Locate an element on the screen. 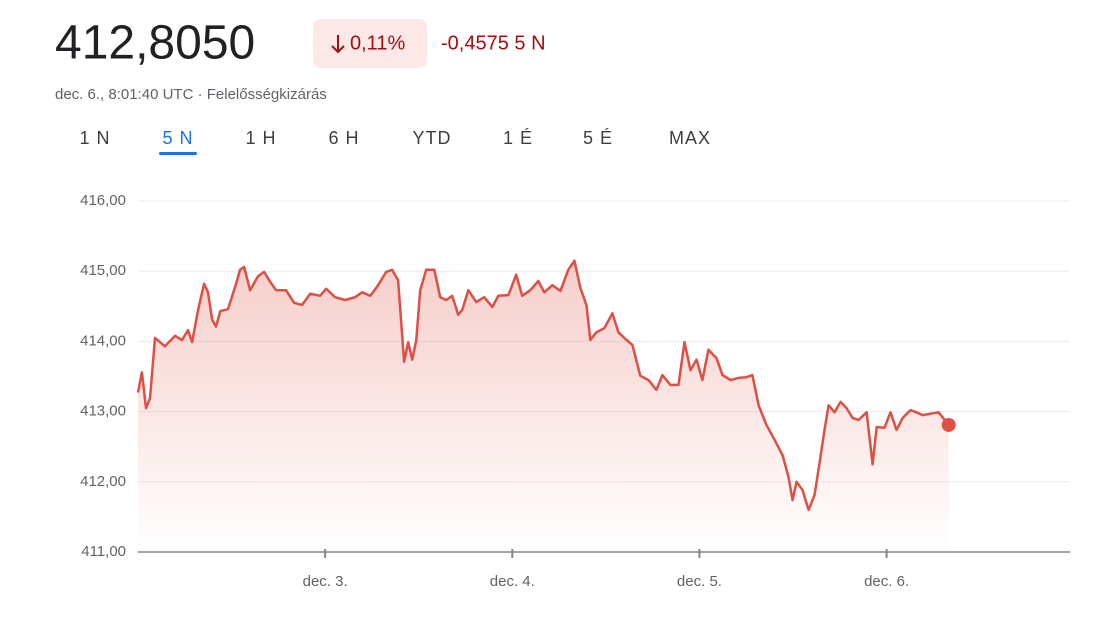 This screenshot has width=1110, height=629. range-tab: 6 H is located at coordinates (343, 138).